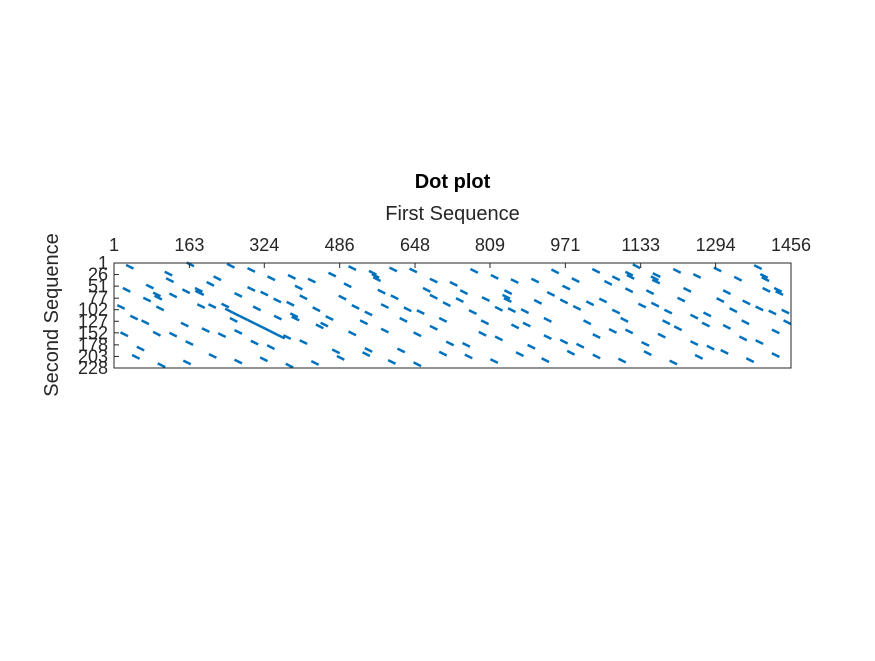 This screenshot has width=875, height=661. Describe the element at coordinates (93, 321) in the screenshot. I see `y-tick-label: 127` at that location.